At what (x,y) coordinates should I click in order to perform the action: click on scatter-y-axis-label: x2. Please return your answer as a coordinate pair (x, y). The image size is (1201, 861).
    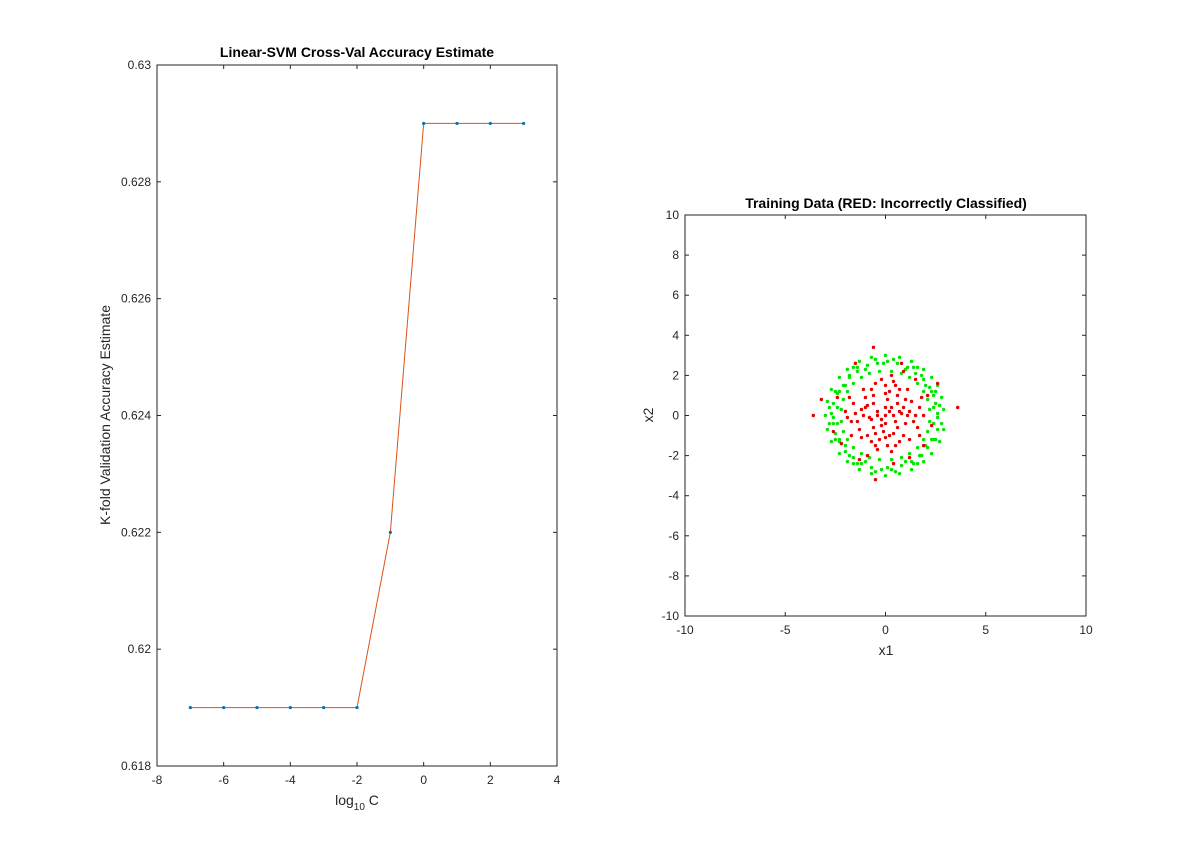
    Looking at the image, I should click on (648, 414).